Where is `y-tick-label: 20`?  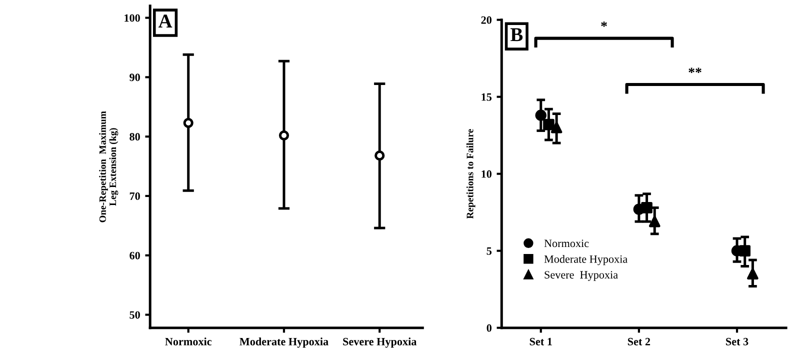 y-tick-label: 20 is located at coordinates (486, 20).